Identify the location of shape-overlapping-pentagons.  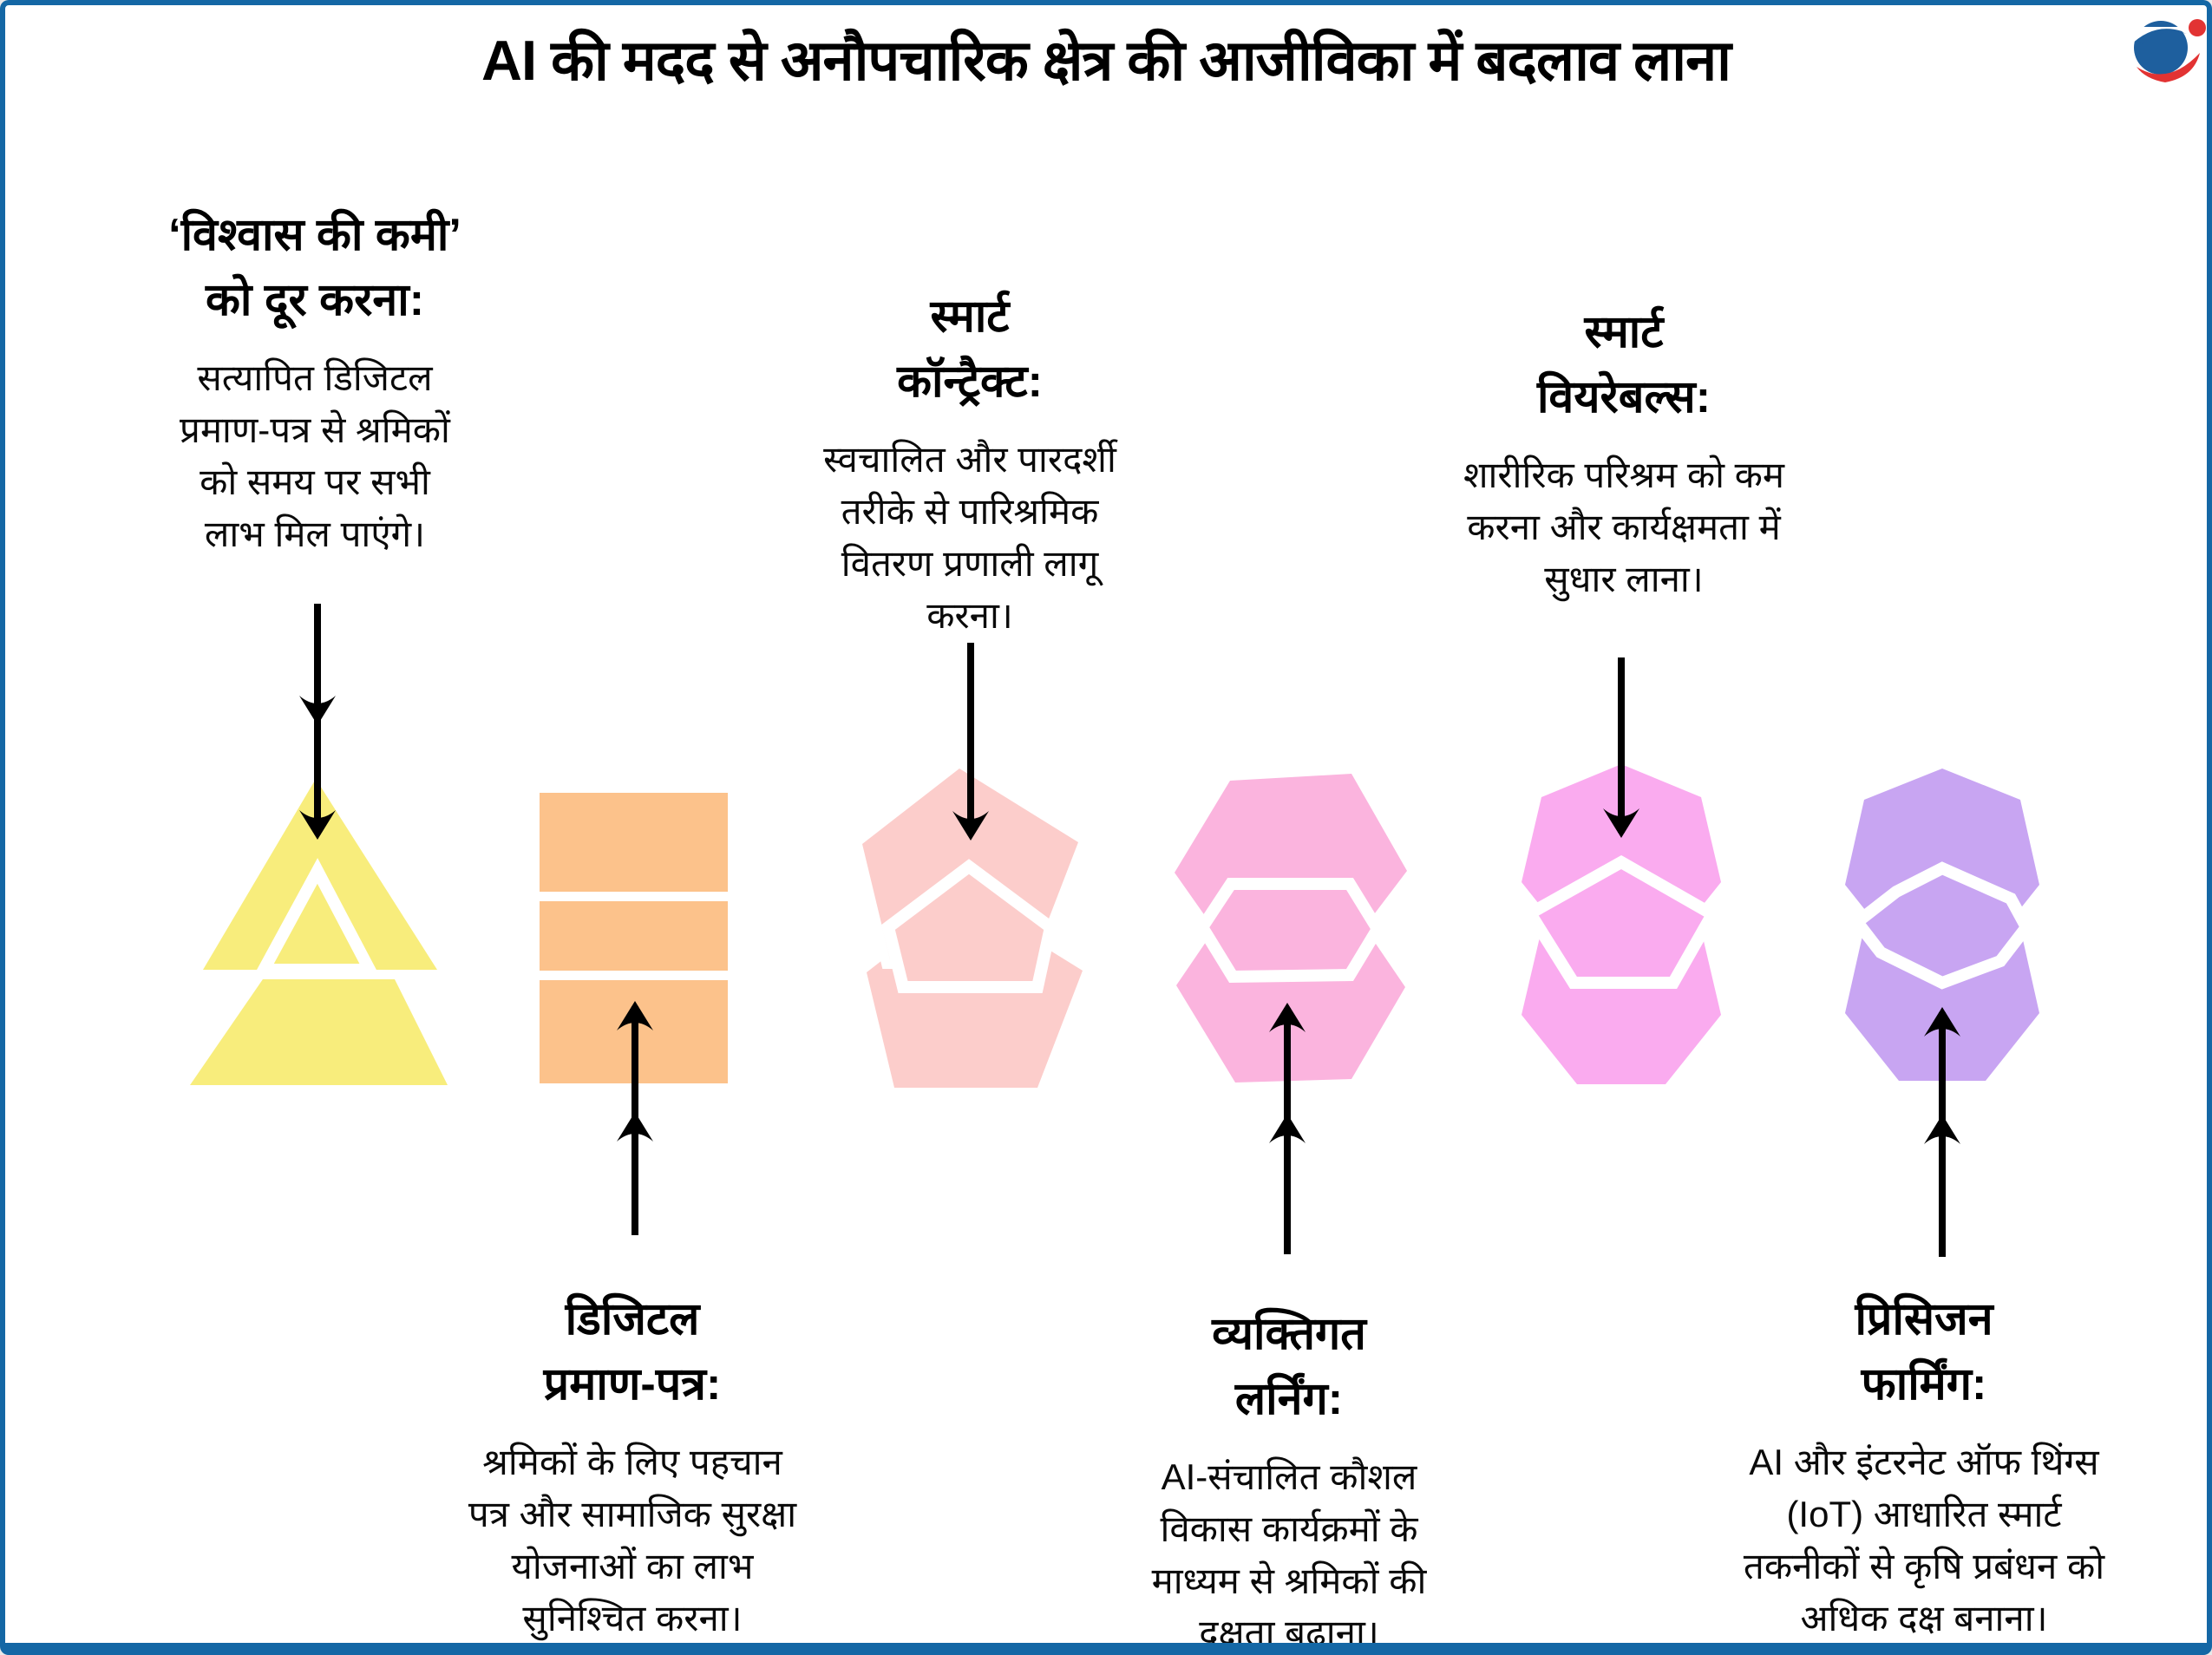
(971, 922).